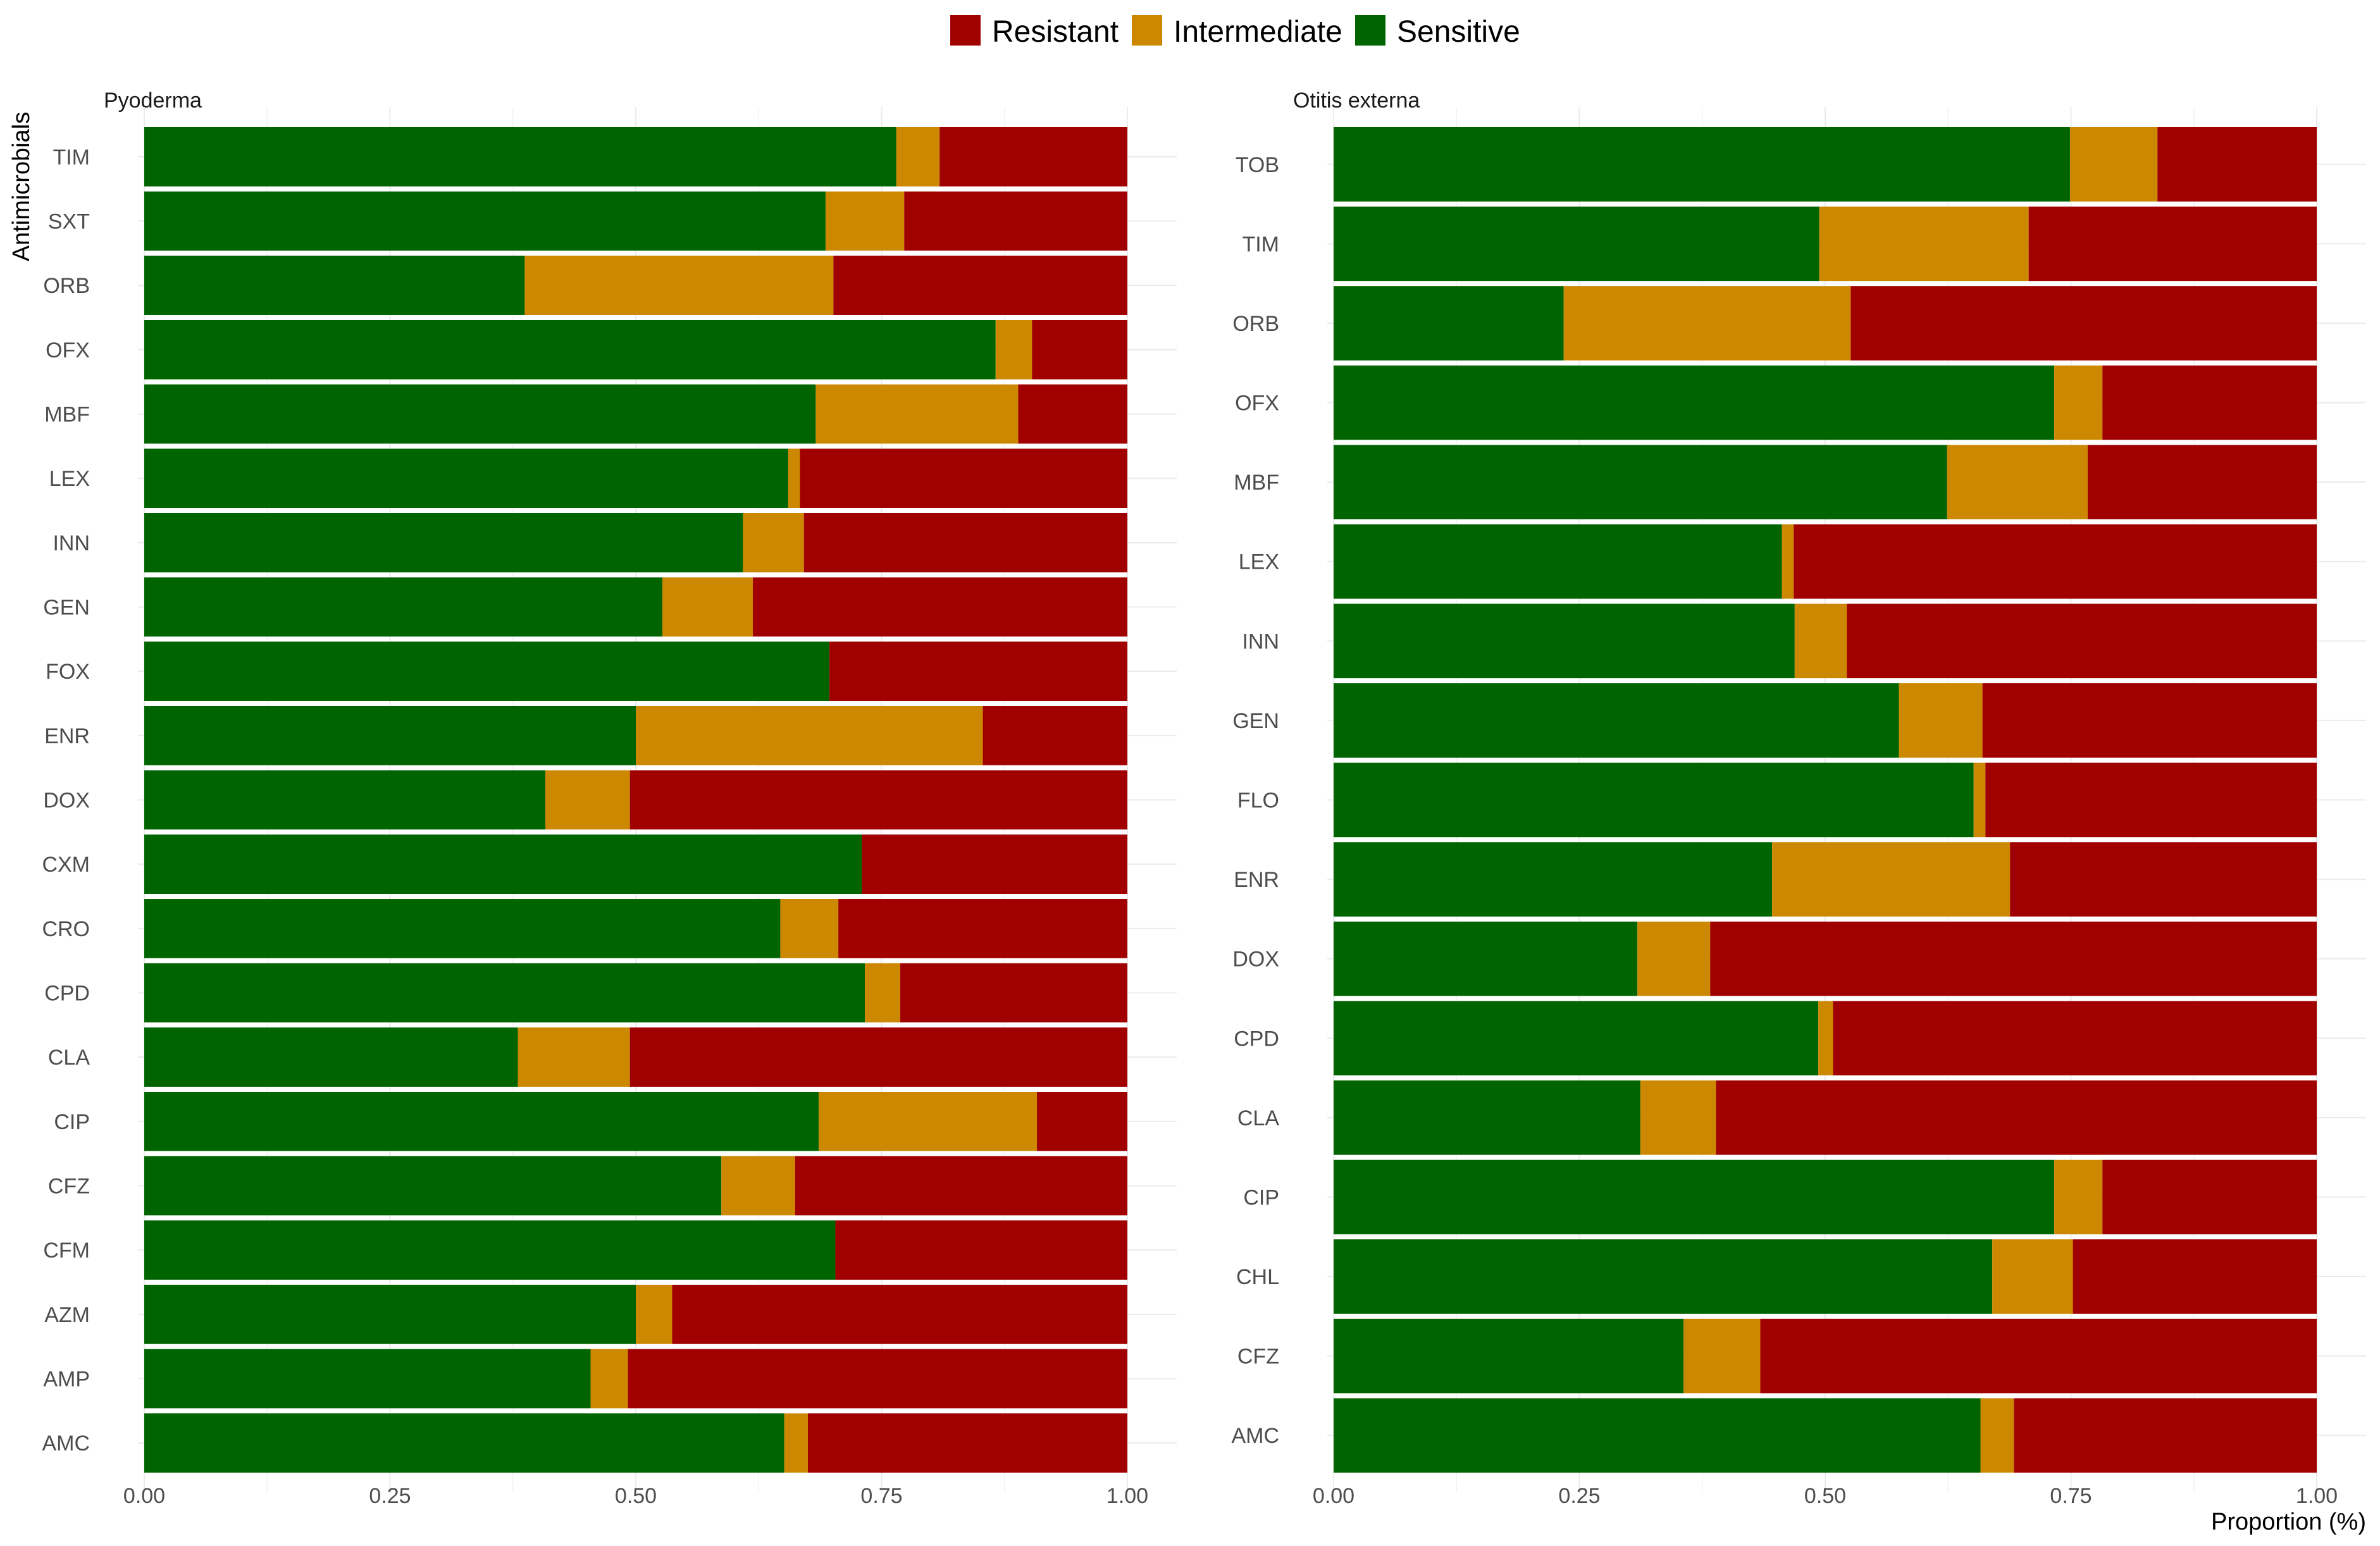 This screenshot has height=1546, width=2380. Describe the element at coordinates (1033, 157) in the screenshot. I see `bar-resistant-tim` at that location.